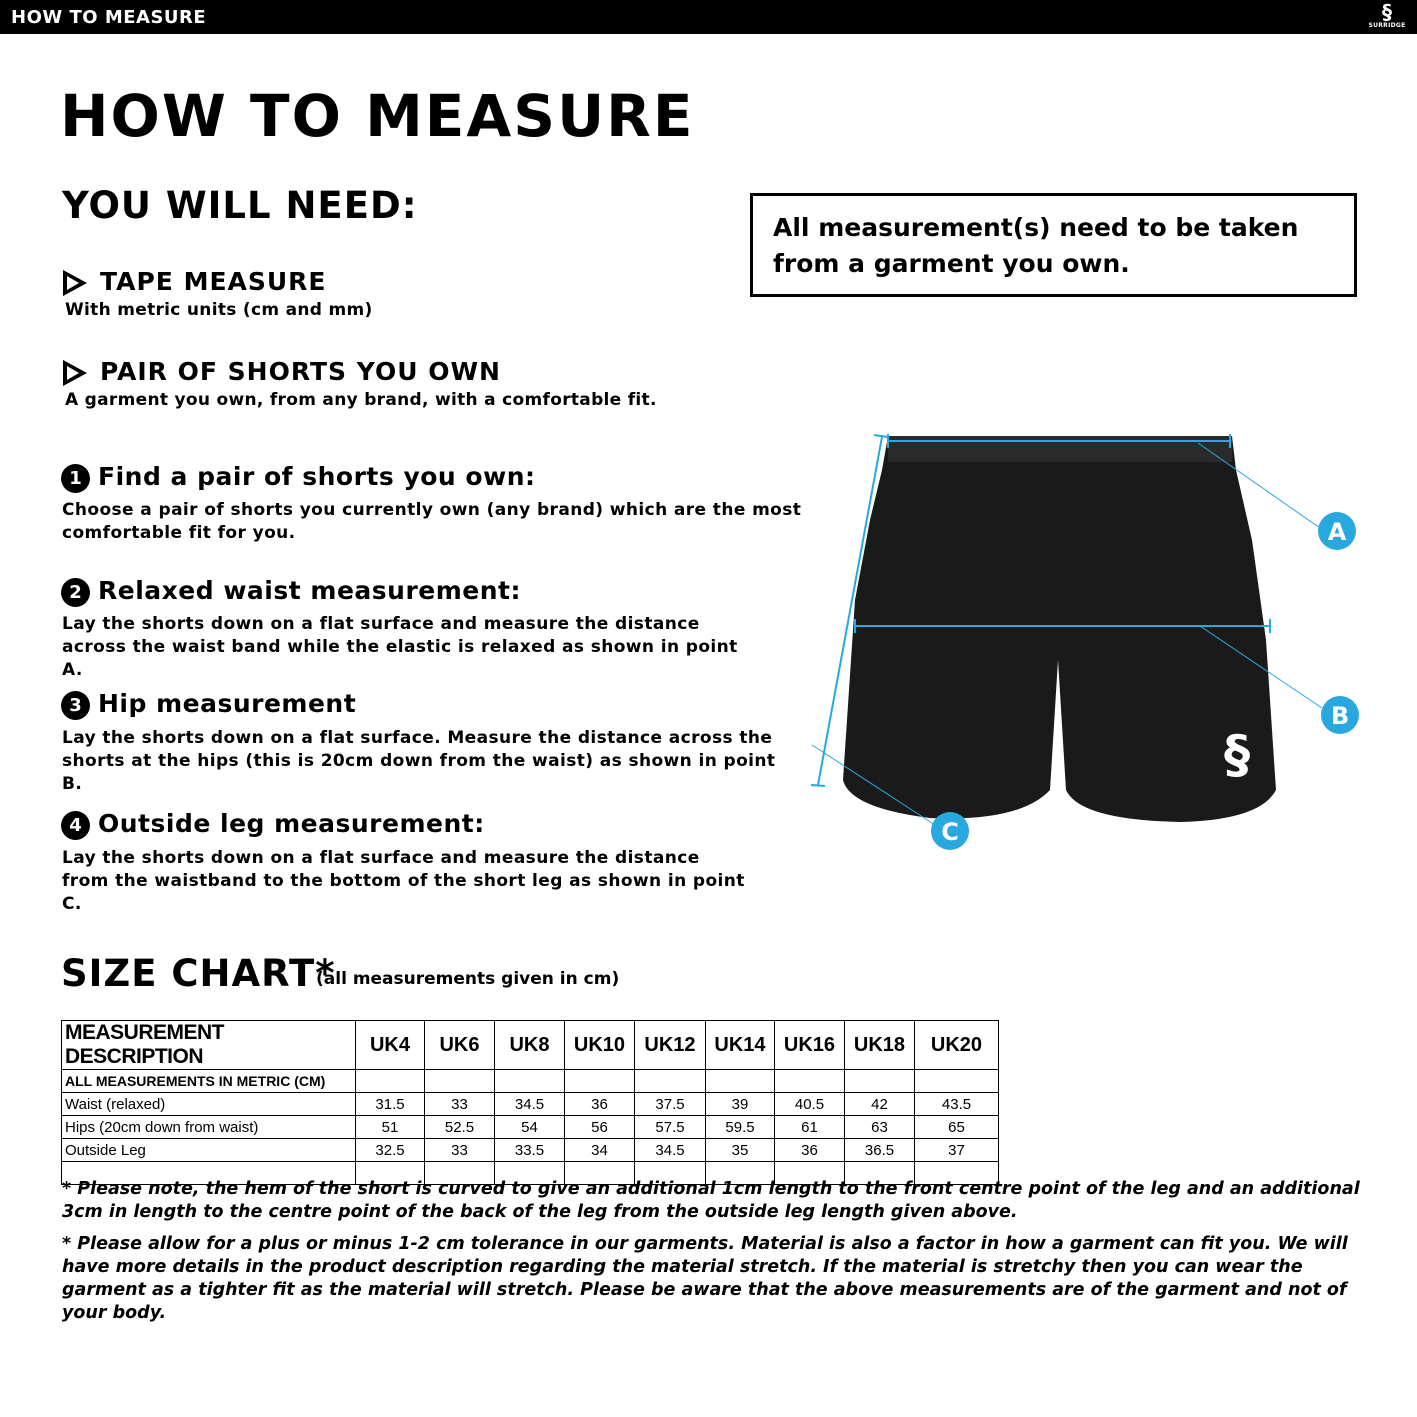  What do you see at coordinates (740, 1045) in the screenshot?
I see `size-header: UK14` at bounding box center [740, 1045].